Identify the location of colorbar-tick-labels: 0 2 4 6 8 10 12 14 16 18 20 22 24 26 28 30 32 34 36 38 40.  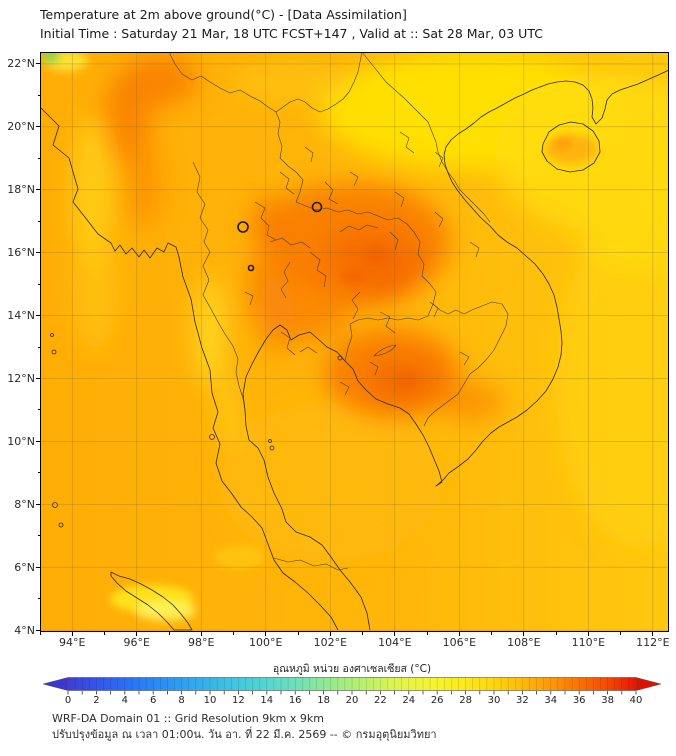
(352, 701).